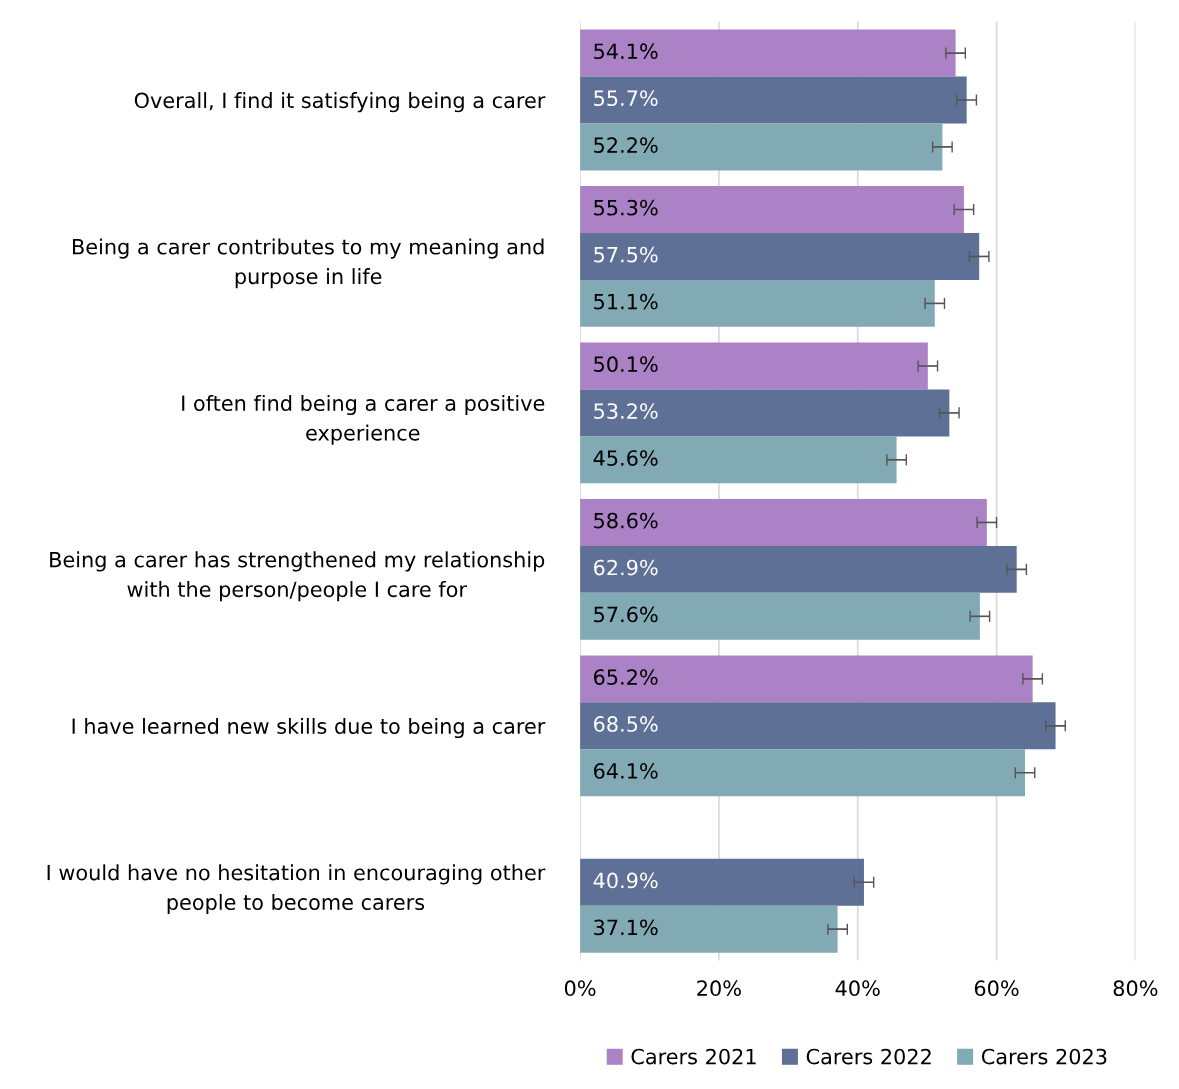 This screenshot has width=1179, height=1089. Describe the element at coordinates (626, 411) in the screenshot. I see `data-label: 53.2%` at that location.